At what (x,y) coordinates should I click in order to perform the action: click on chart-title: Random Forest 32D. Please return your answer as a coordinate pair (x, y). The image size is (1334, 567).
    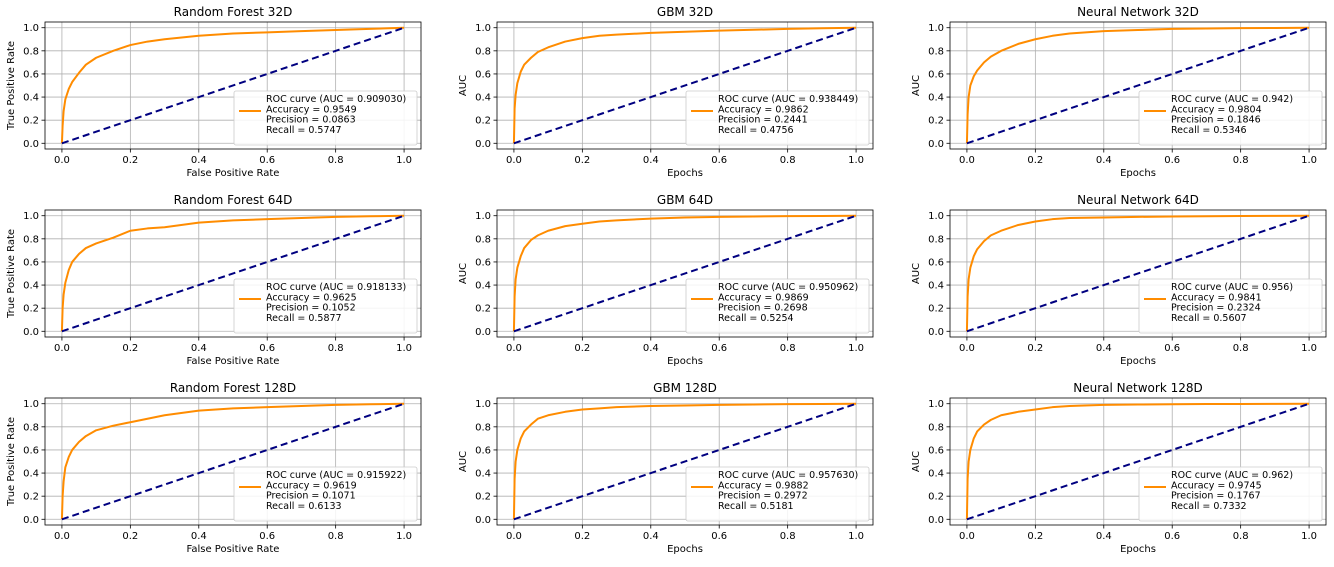
    Looking at the image, I should click on (233, 12).